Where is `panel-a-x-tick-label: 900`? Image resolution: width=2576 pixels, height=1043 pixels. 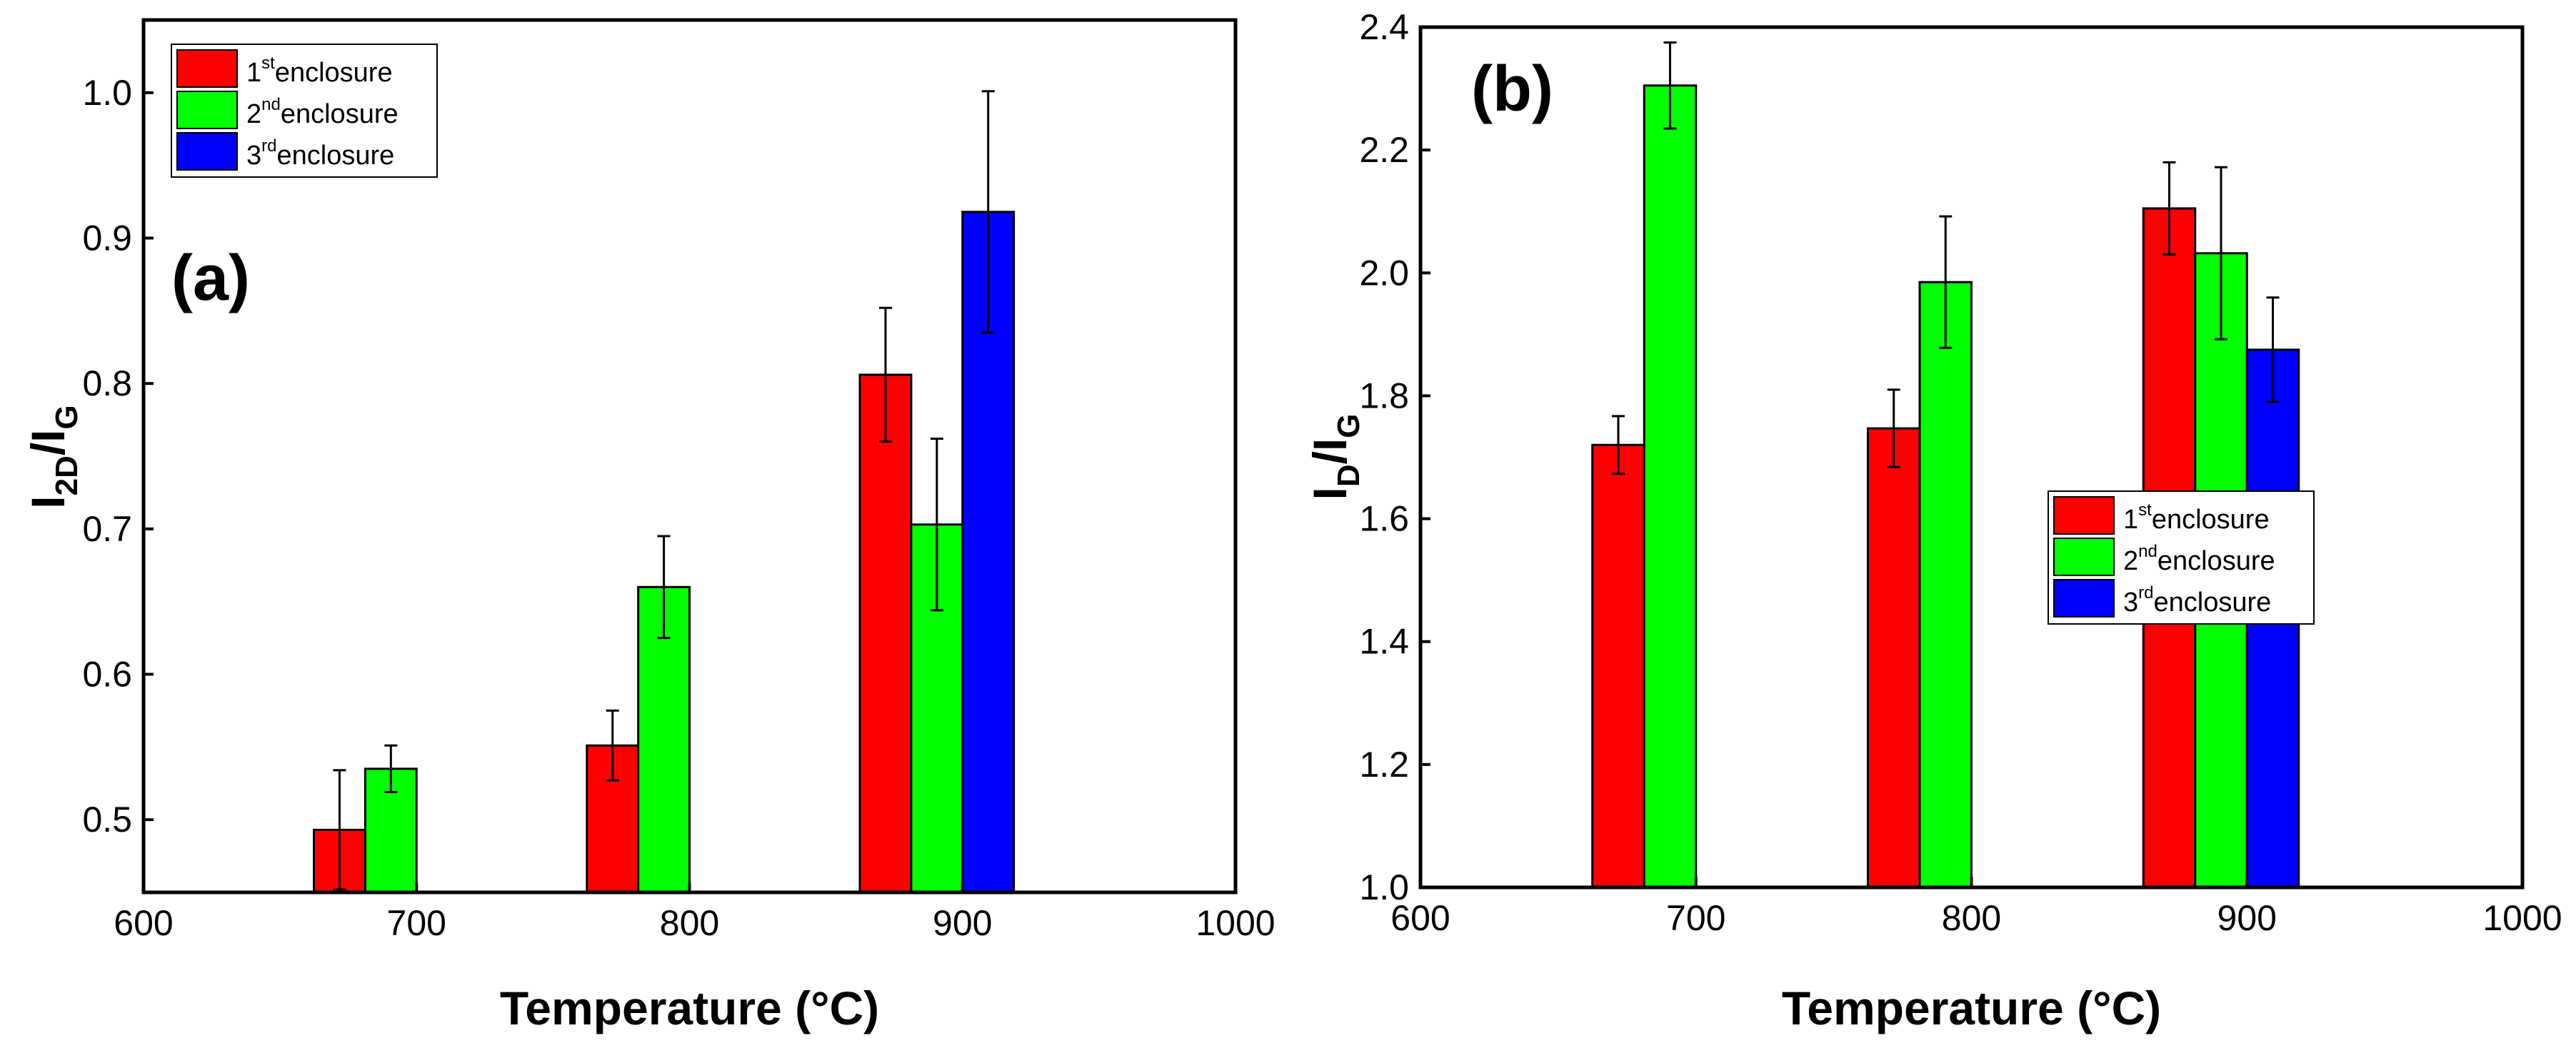 panel-a-x-tick-label: 900 is located at coordinates (962, 923).